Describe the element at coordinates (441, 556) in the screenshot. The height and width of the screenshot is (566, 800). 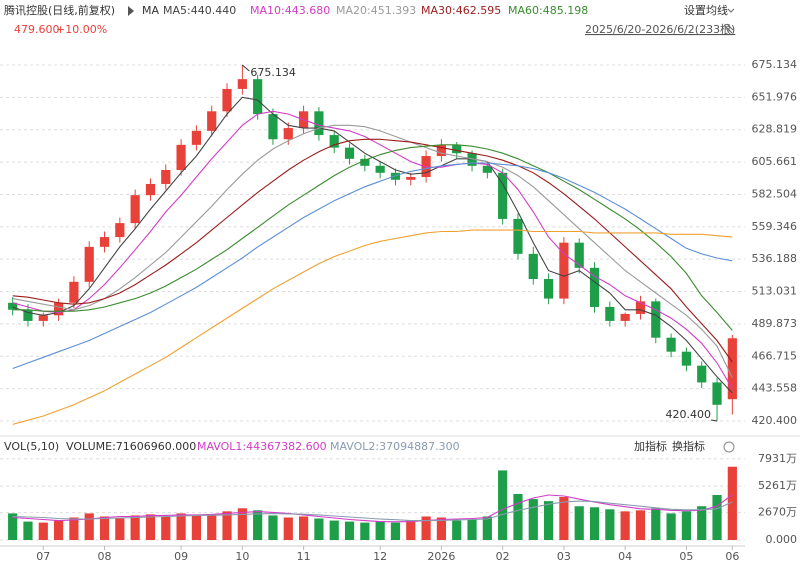
I see `x-tick-label: 2026` at that location.